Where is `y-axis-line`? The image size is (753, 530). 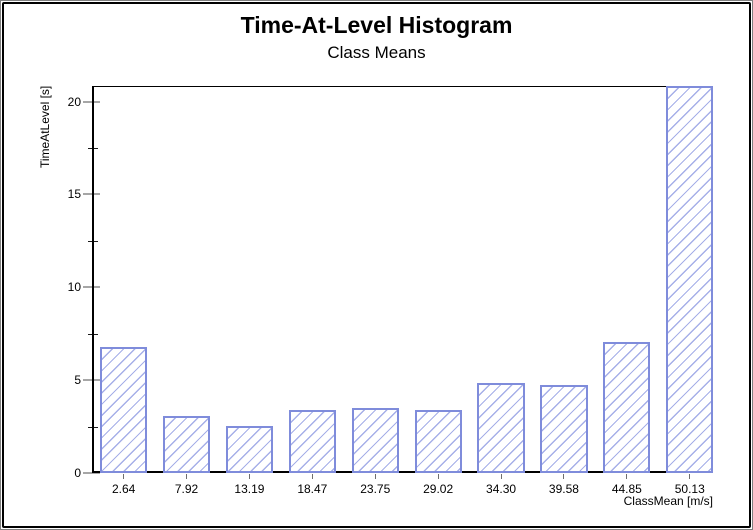
y-axis-line is located at coordinates (93, 279).